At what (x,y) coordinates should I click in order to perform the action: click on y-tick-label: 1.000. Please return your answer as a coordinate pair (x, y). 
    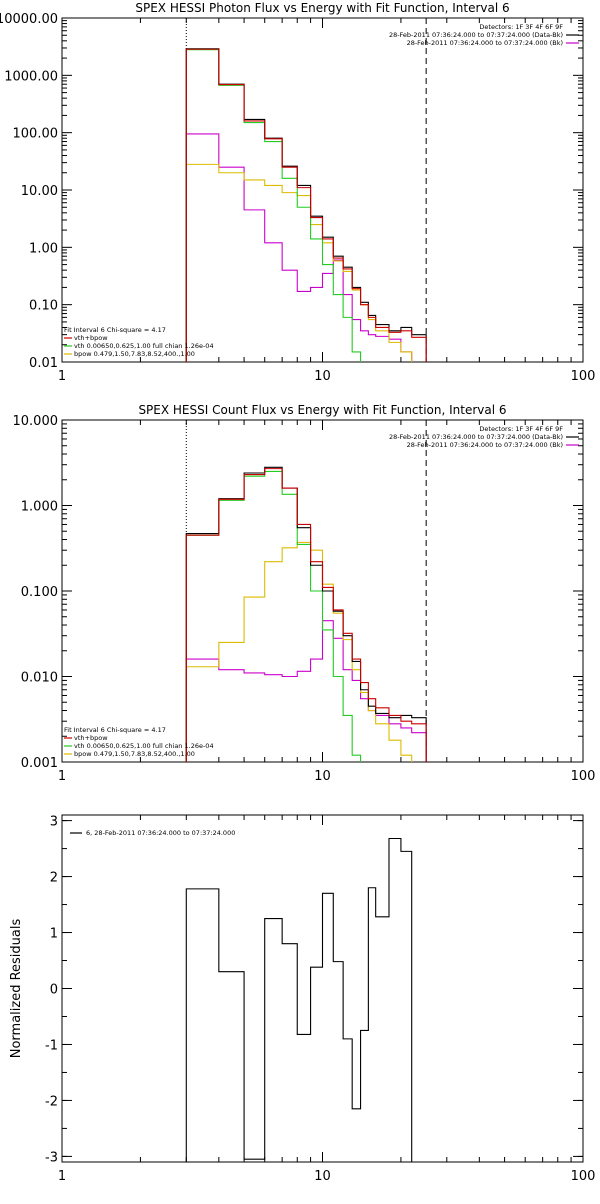
    Looking at the image, I should click on (39, 507).